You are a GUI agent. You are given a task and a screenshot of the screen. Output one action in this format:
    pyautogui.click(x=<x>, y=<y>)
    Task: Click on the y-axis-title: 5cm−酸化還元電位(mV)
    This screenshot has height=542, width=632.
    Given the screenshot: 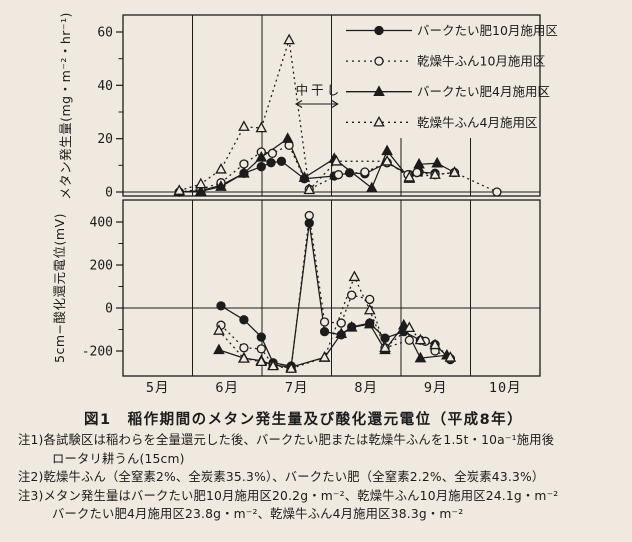 What is the action you would take?
    pyautogui.click(x=59, y=288)
    